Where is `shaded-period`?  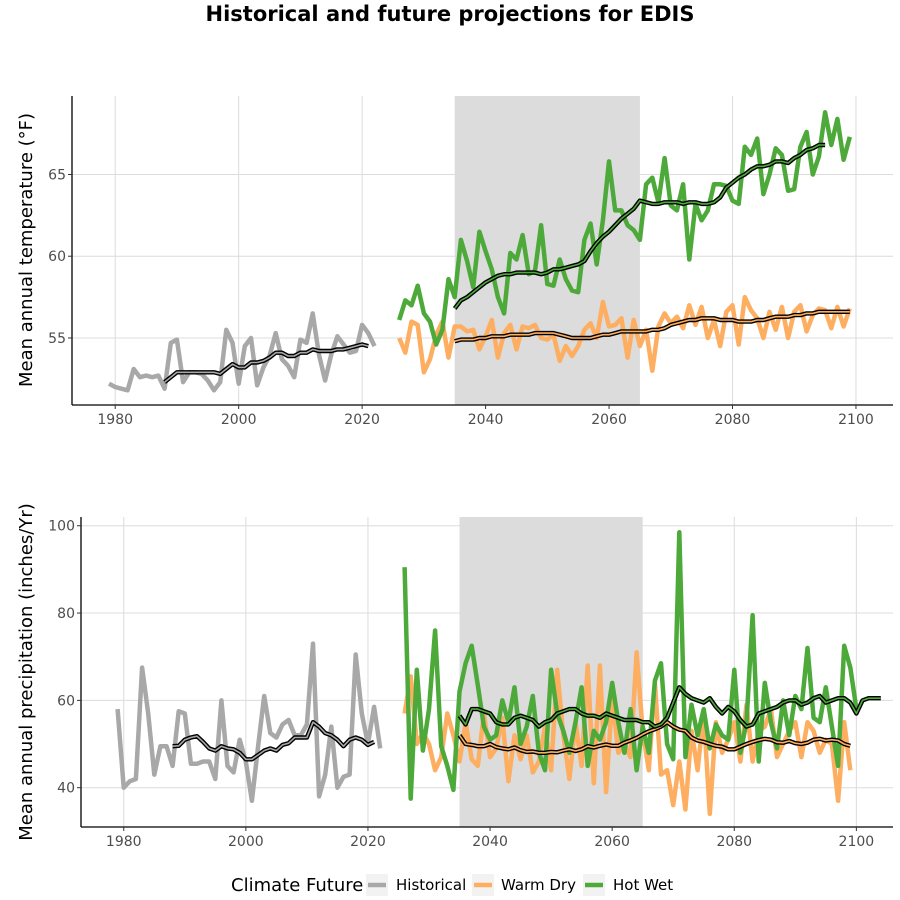
shaded-period is located at coordinates (547, 250).